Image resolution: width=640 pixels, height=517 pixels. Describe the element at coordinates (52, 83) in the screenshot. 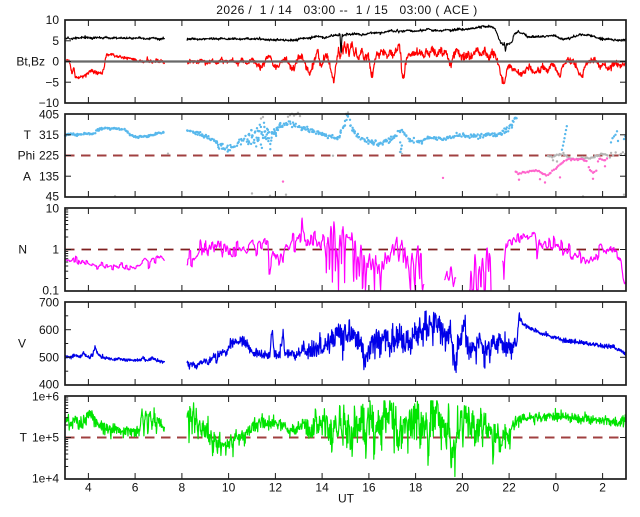

I see `svg-text: −5` at that location.